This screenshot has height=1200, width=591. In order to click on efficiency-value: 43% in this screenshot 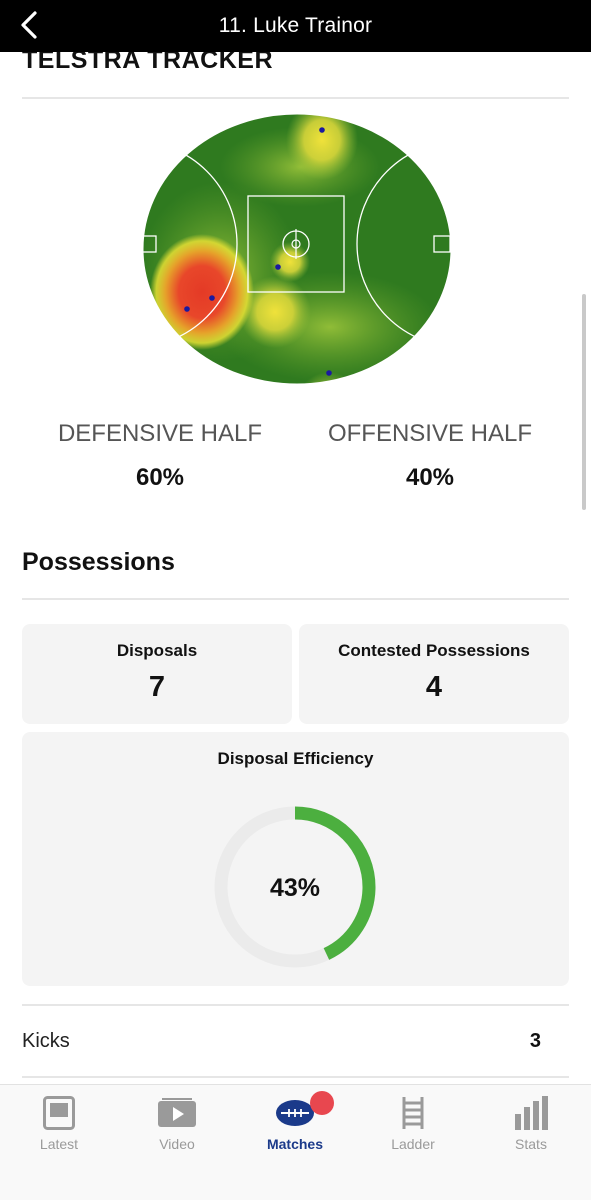, I will do `click(295, 888)`.